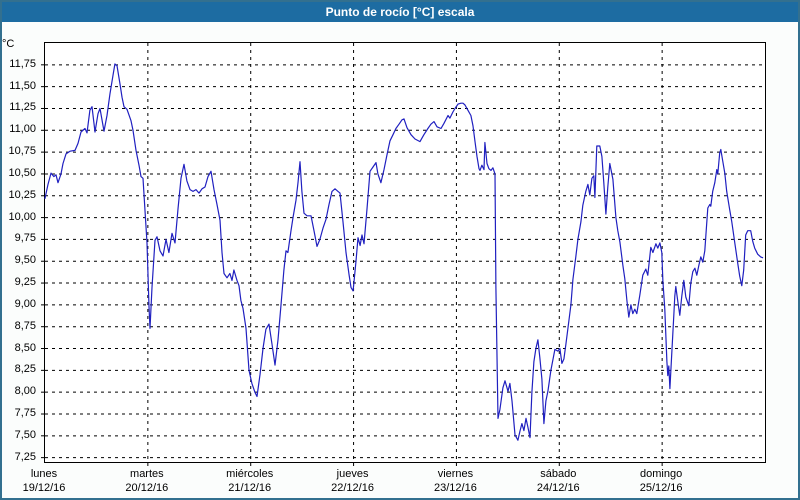 This screenshot has width=800, height=500. What do you see at coordinates (25, 303) in the screenshot?
I see `y-tick-label: 9,00` at bounding box center [25, 303].